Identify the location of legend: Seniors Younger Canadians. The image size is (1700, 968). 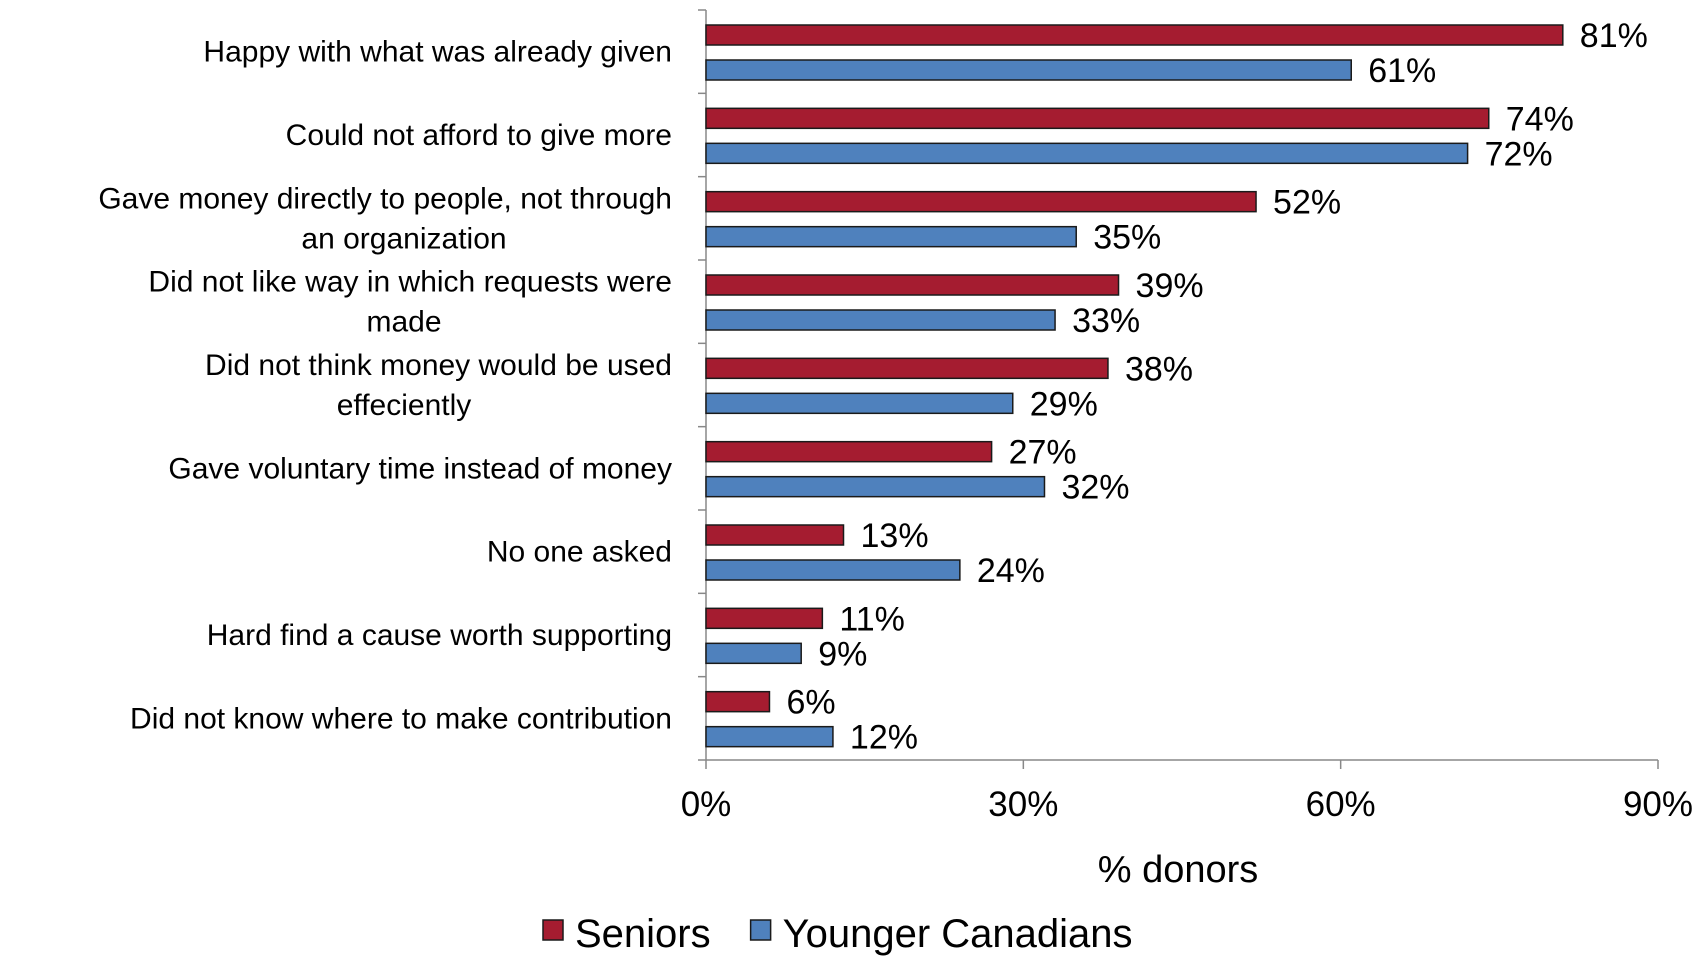
(837, 934).